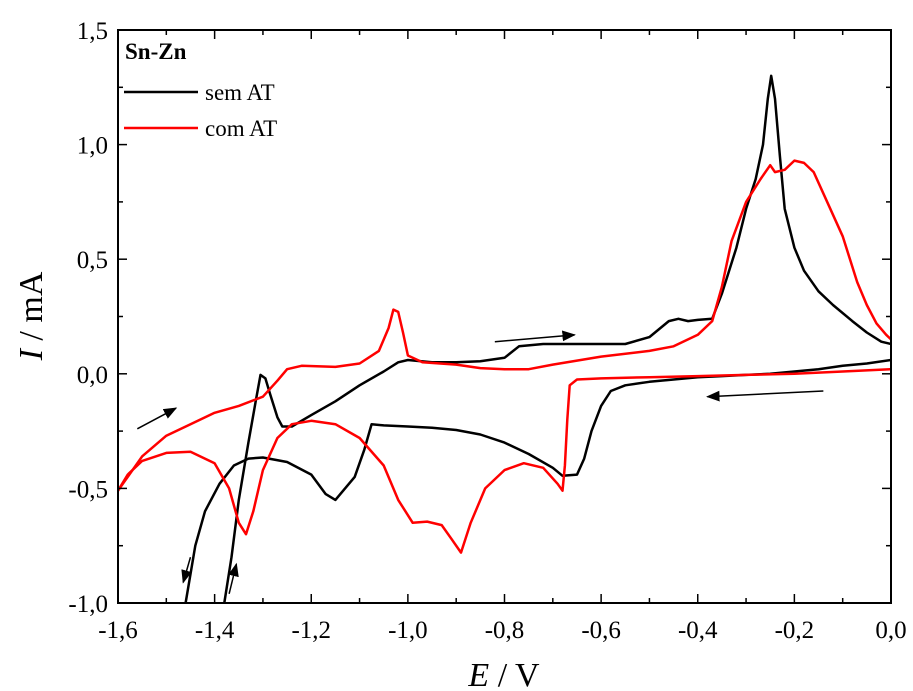 Image resolution: width=913 pixels, height=691 pixels. I want to click on y-axis-title: I / mA, so click(31, 316).